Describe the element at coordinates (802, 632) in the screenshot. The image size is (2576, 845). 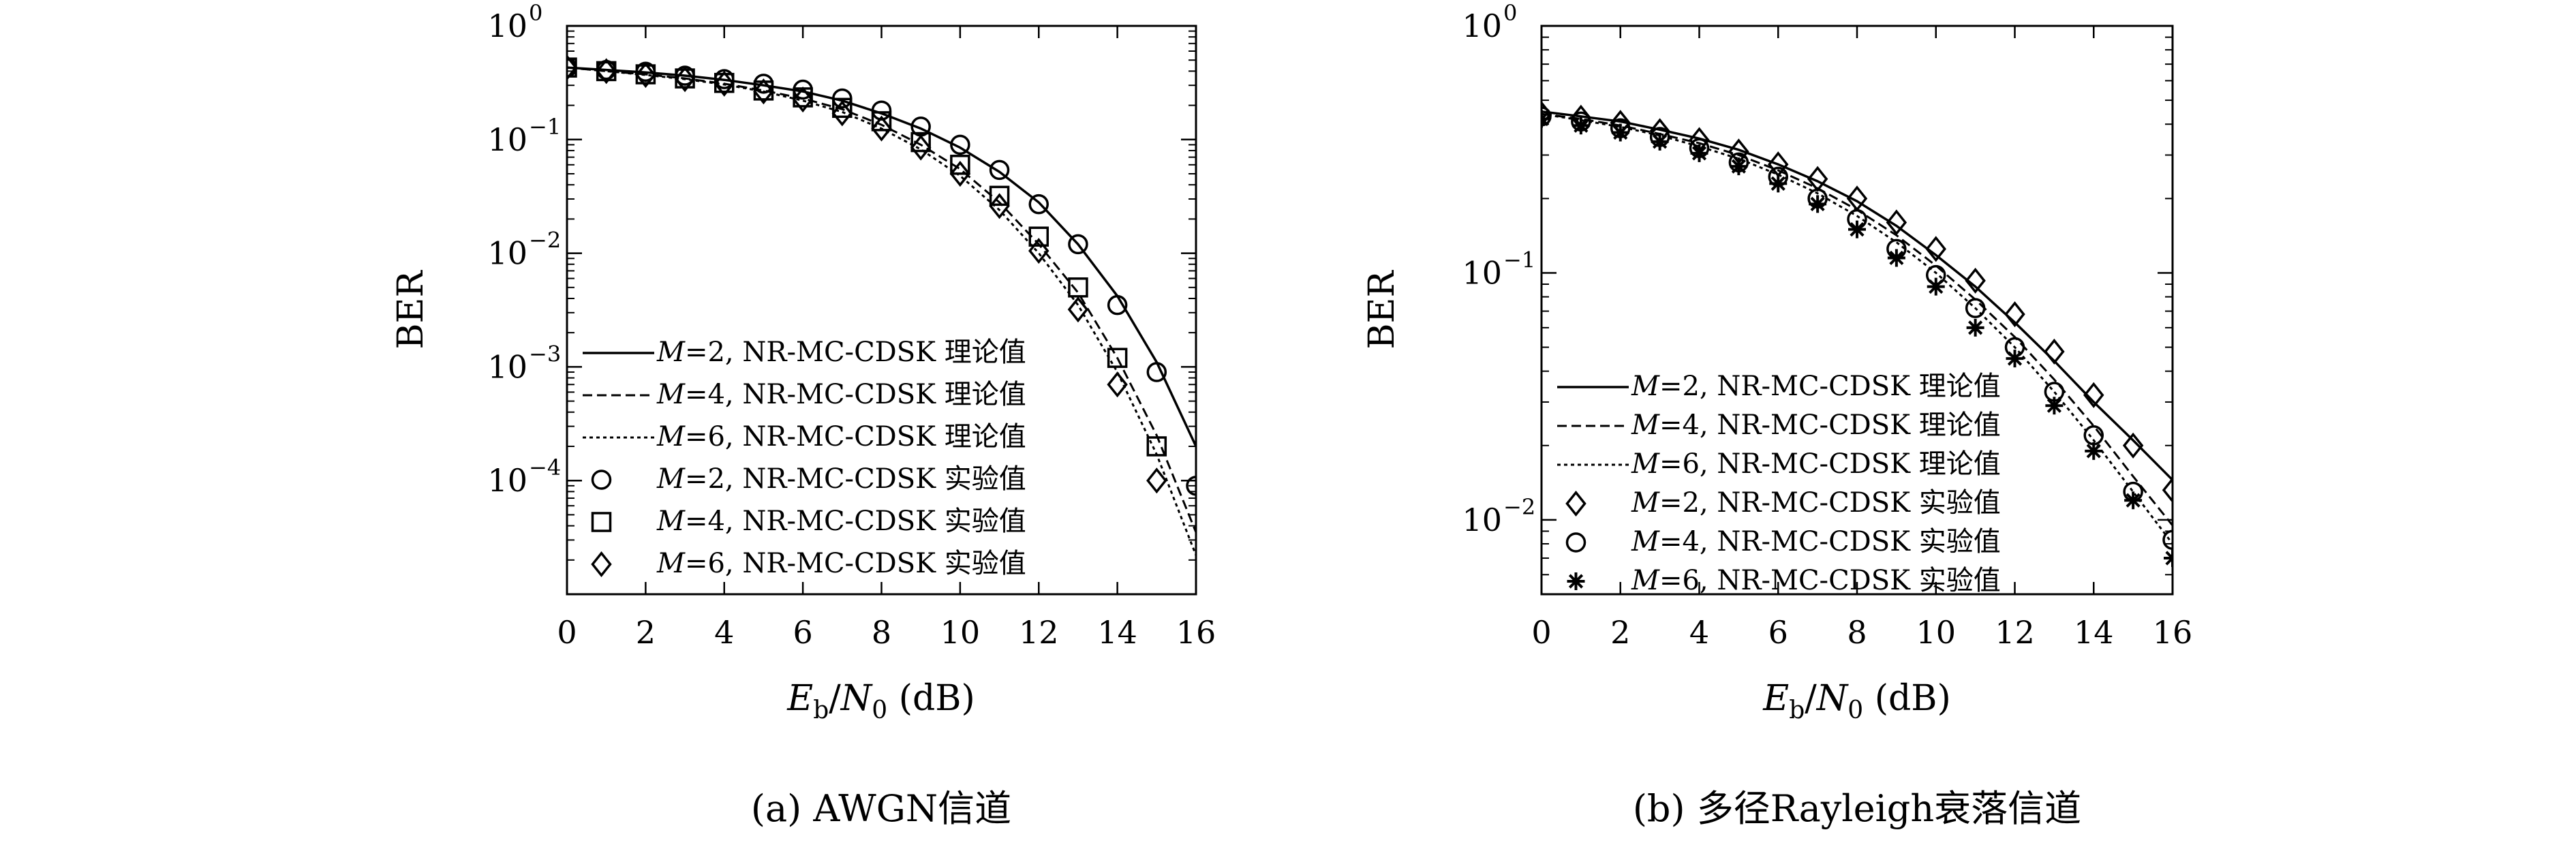
I see `x-tick-label: 6` at that location.